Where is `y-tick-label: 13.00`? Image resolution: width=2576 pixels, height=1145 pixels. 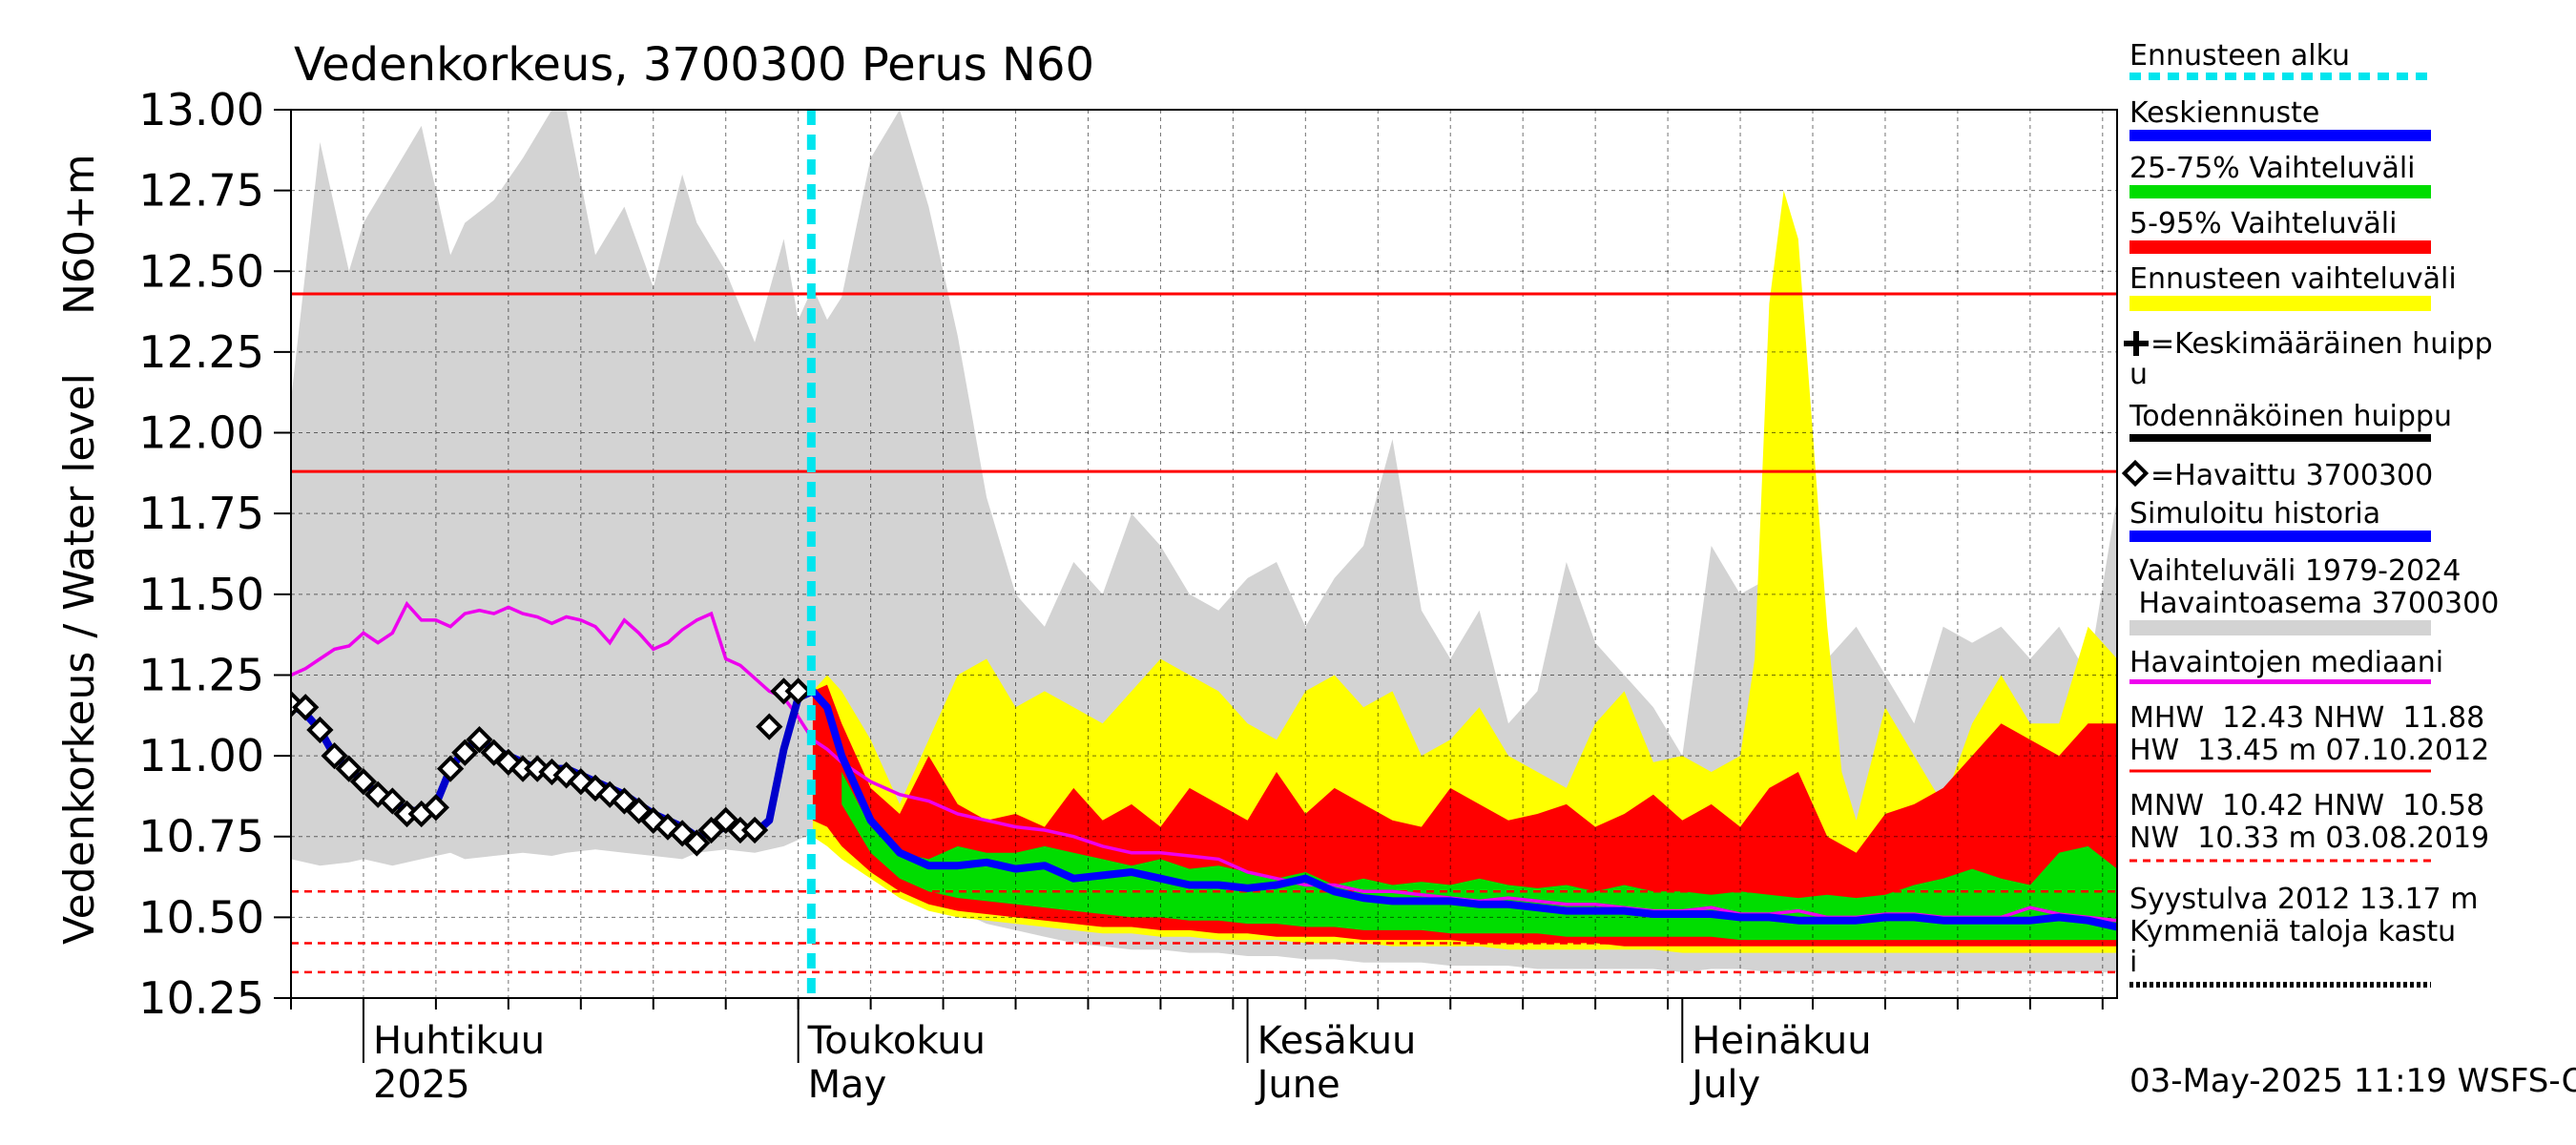
y-tick-label: 13.00 is located at coordinates (201, 109).